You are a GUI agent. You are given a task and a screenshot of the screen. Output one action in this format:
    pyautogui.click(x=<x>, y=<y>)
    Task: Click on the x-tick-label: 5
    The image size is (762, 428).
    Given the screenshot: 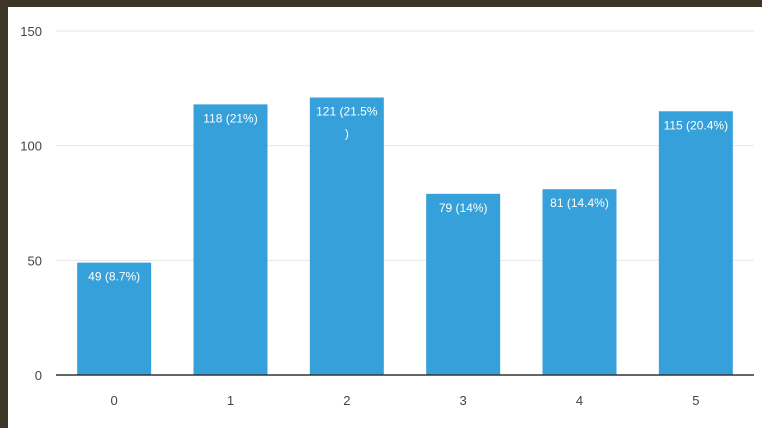 What is the action you would take?
    pyautogui.click(x=695, y=400)
    